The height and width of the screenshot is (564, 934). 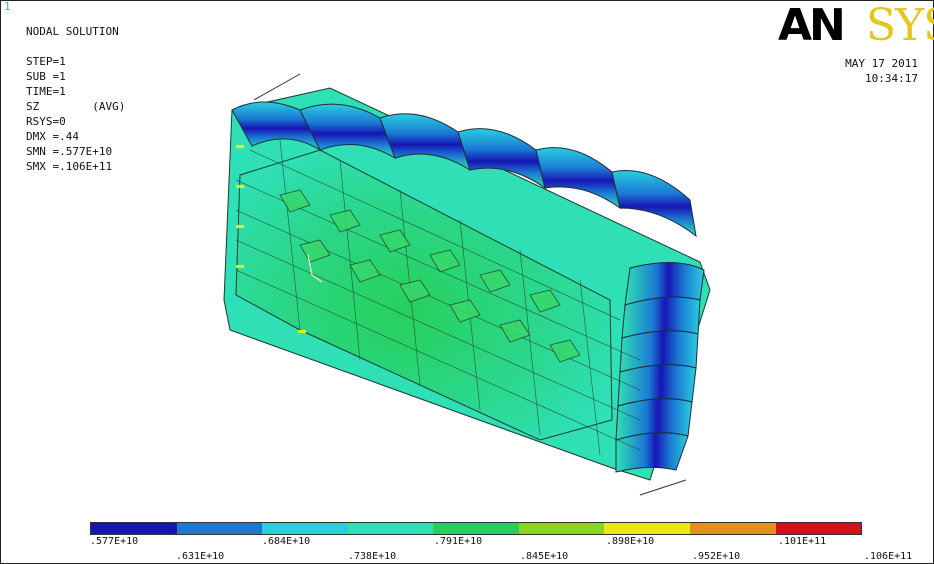 What do you see at coordinates (46, 61) in the screenshot?
I see `plot-info-step: STEP=1` at bounding box center [46, 61].